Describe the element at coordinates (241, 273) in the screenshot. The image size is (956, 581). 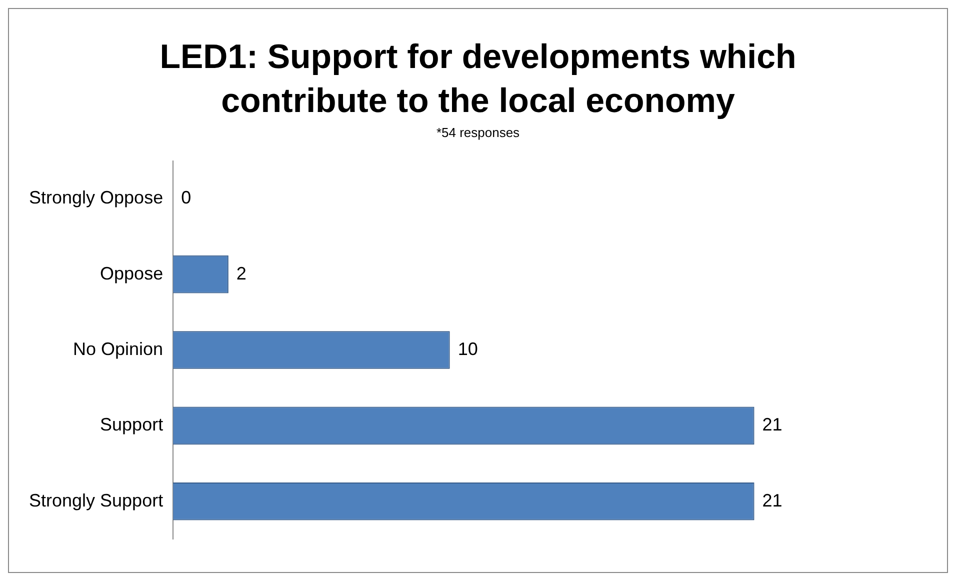
I see `data-label: 2` at that location.